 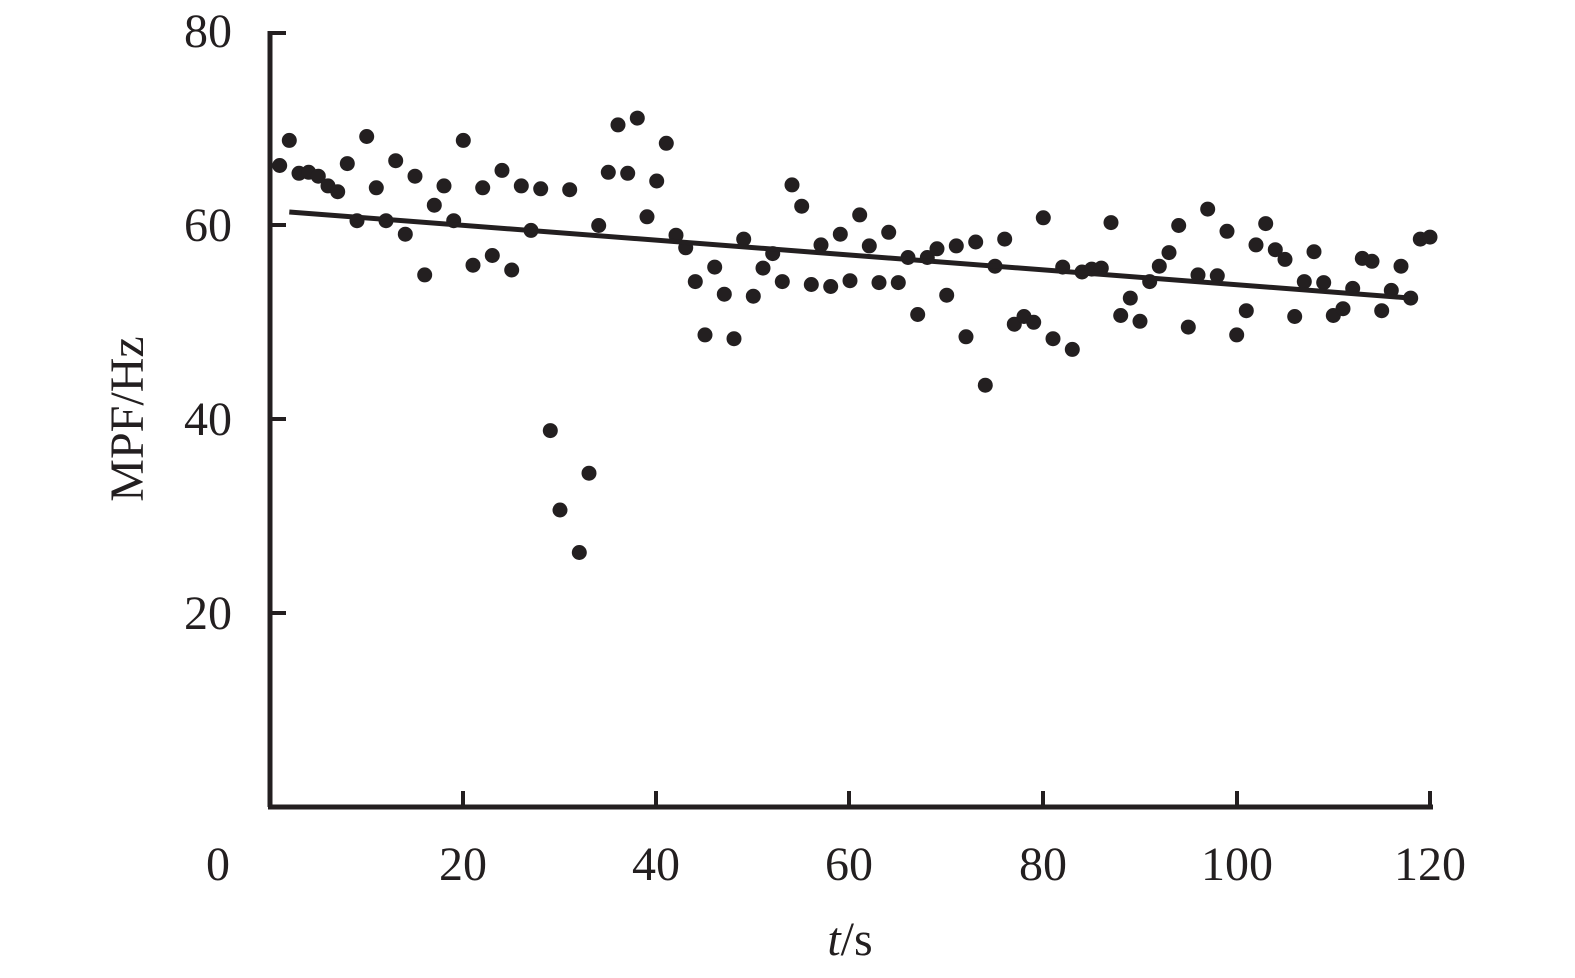 What do you see at coordinates (656, 864) in the screenshot?
I see `x-tick-label-40: 40` at bounding box center [656, 864].